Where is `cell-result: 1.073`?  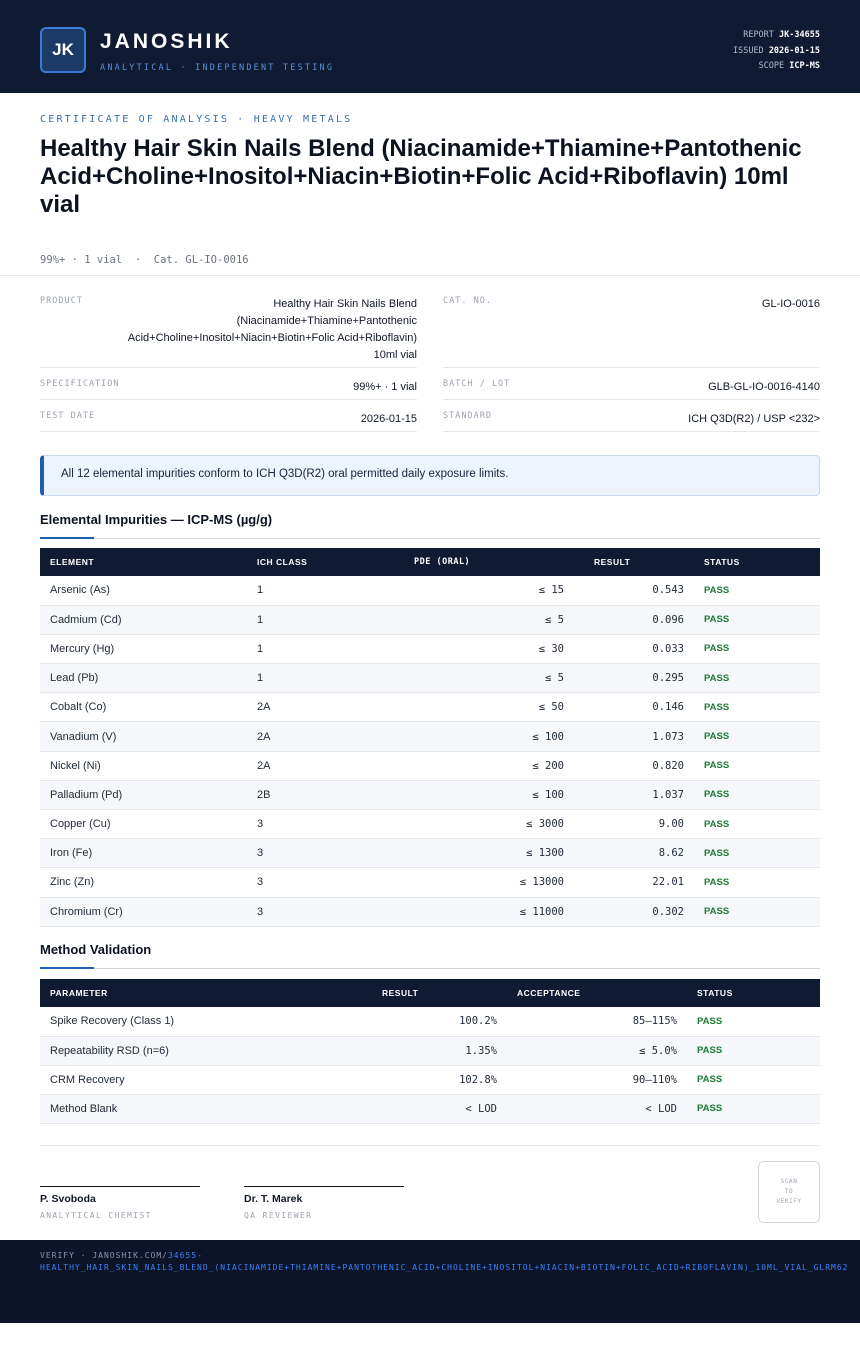 cell-result: 1.073 is located at coordinates (634, 736).